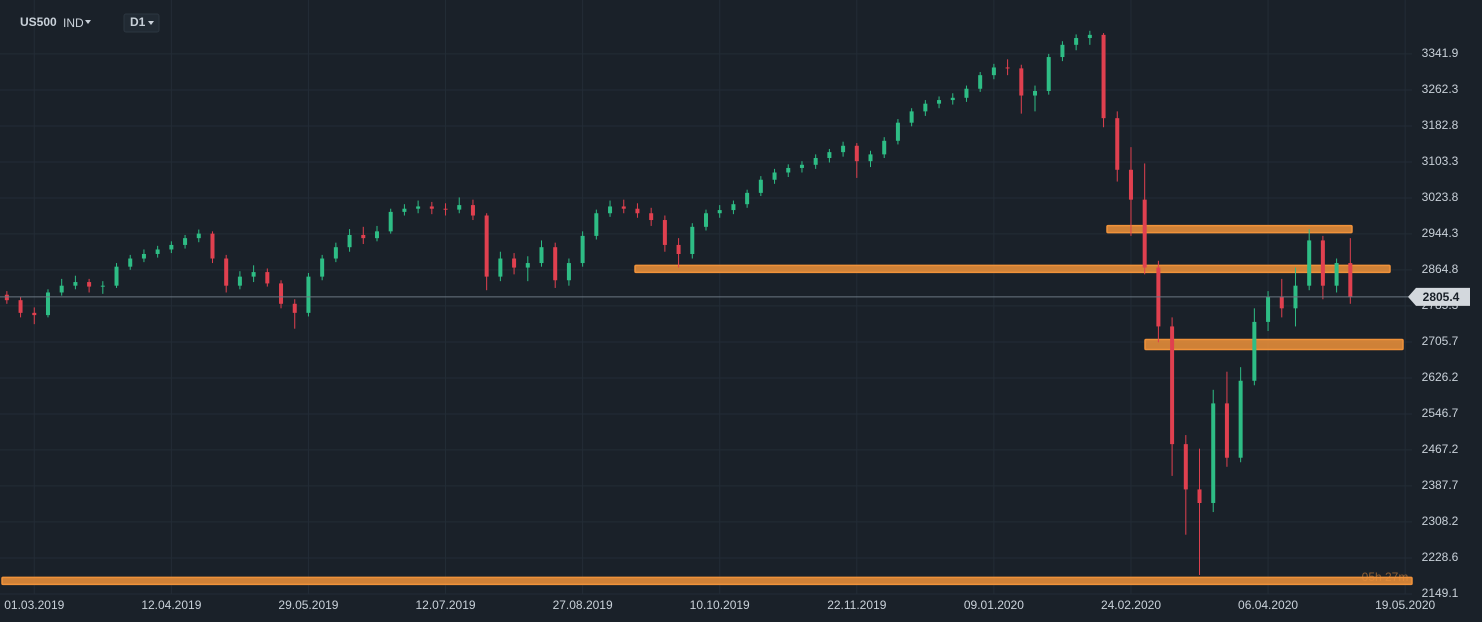 Image resolution: width=1482 pixels, height=622 pixels. I want to click on x-tick-label: 24.02.2020, so click(1131, 605).